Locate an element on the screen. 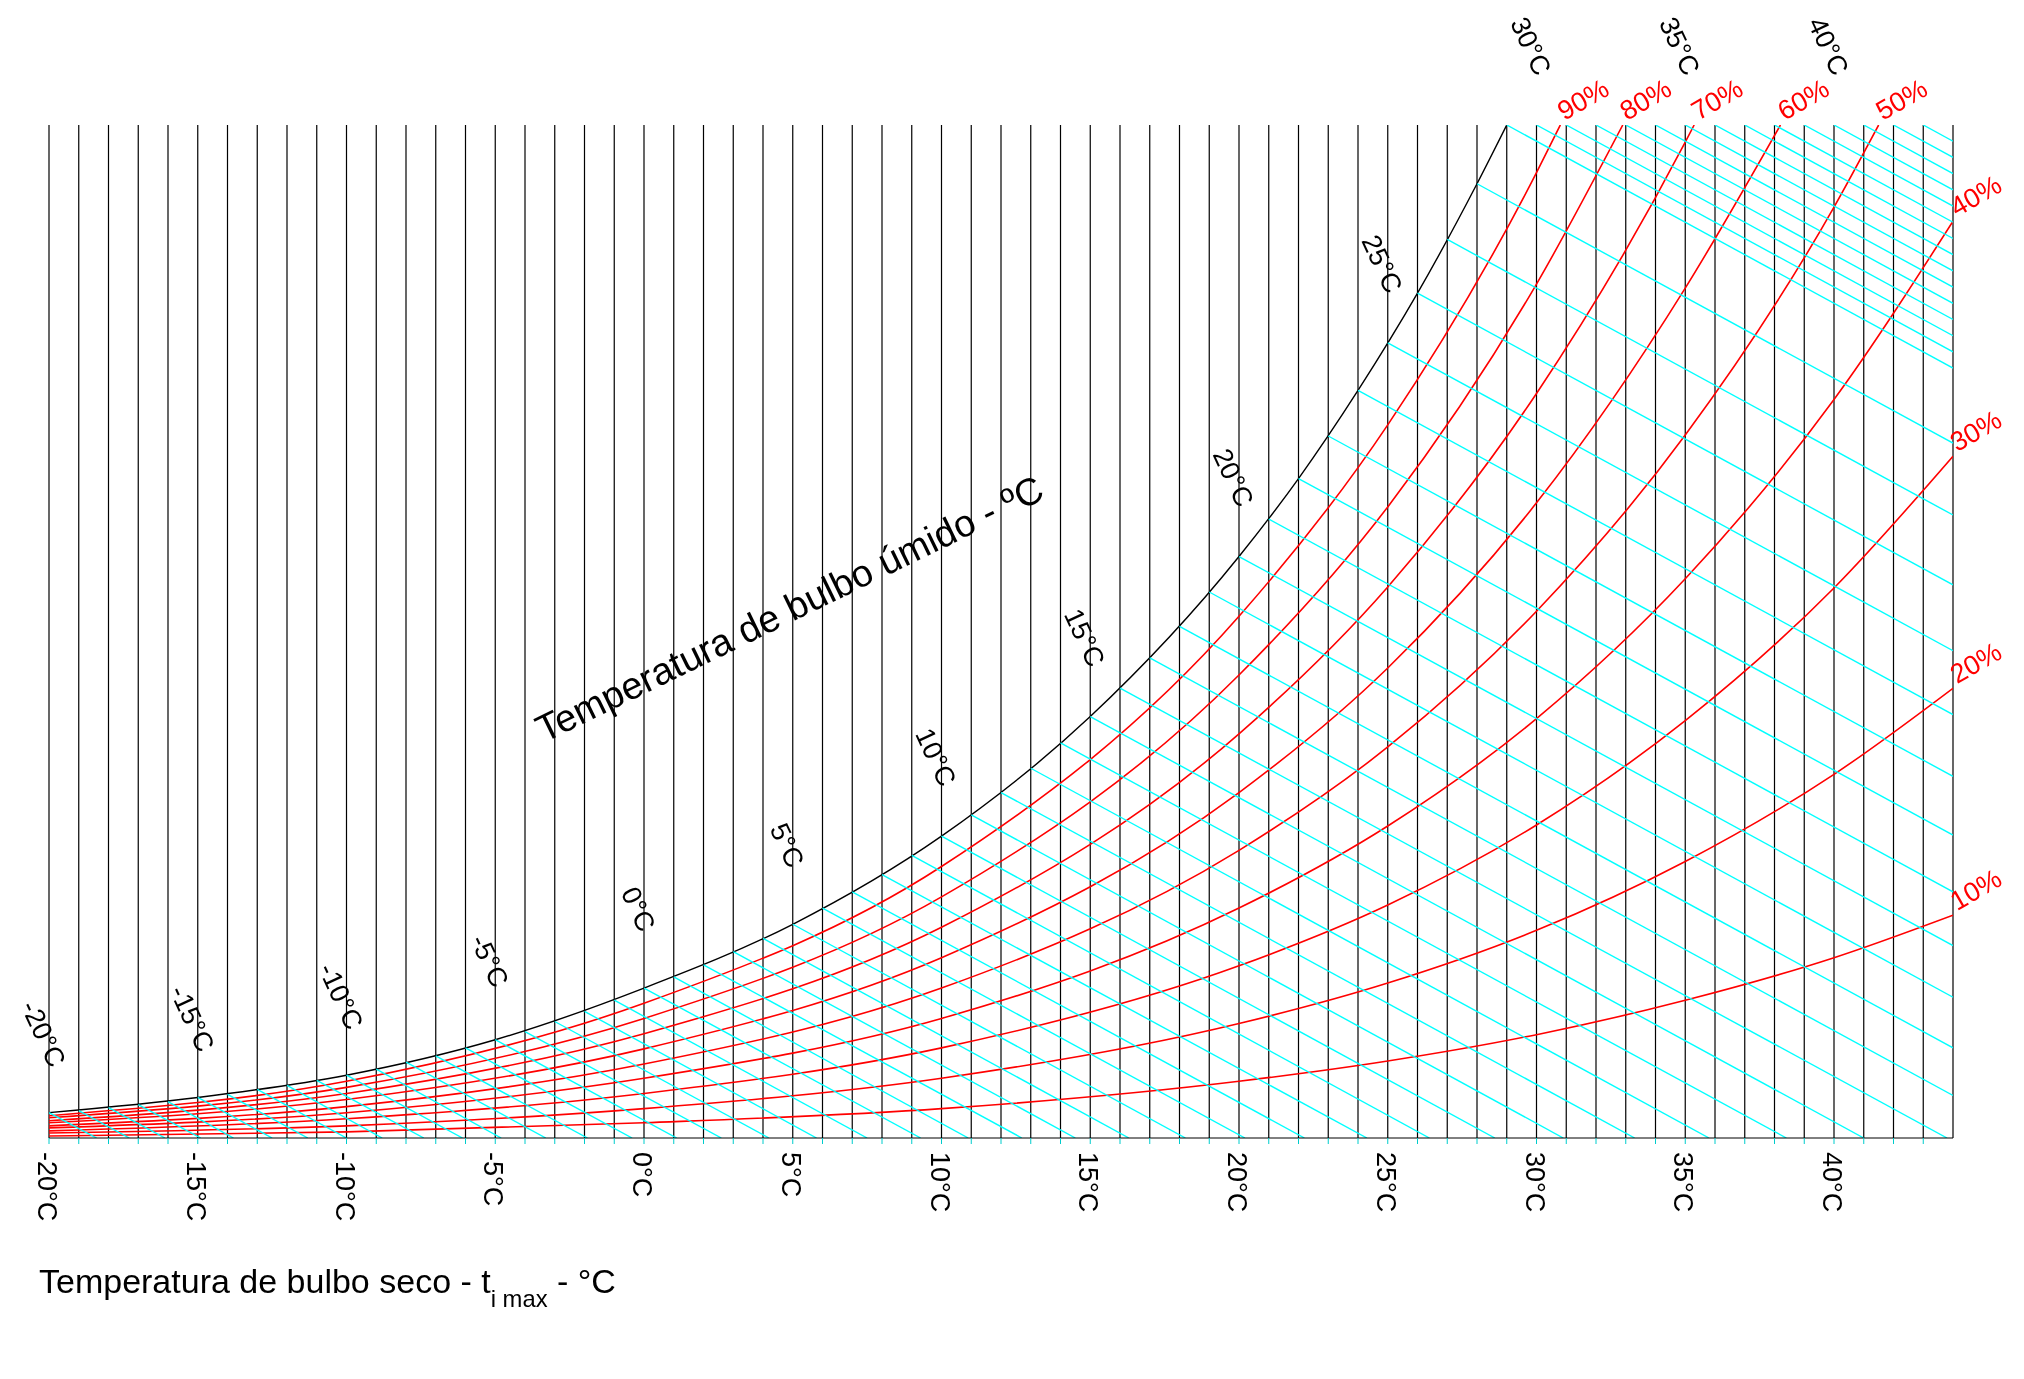 This screenshot has height=1379, width=2024. x-tick-label: 0°C is located at coordinates (642, 1175).